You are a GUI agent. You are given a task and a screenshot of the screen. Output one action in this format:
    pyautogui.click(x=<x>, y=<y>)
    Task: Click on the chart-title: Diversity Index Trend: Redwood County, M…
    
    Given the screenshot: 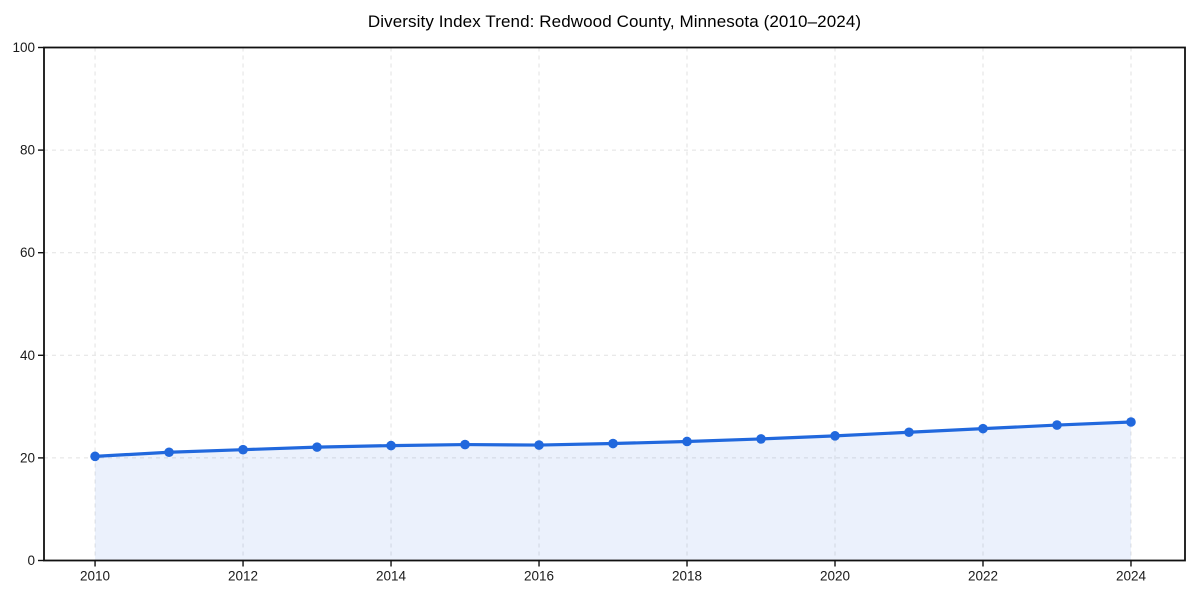 What is the action you would take?
    pyautogui.click(x=614, y=21)
    